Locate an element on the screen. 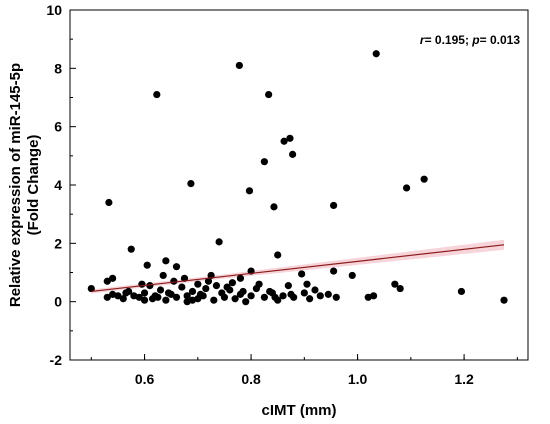 Image resolution: width=550 pixels, height=424 pixels. y-tick-label: 10 is located at coordinates (54, 10).